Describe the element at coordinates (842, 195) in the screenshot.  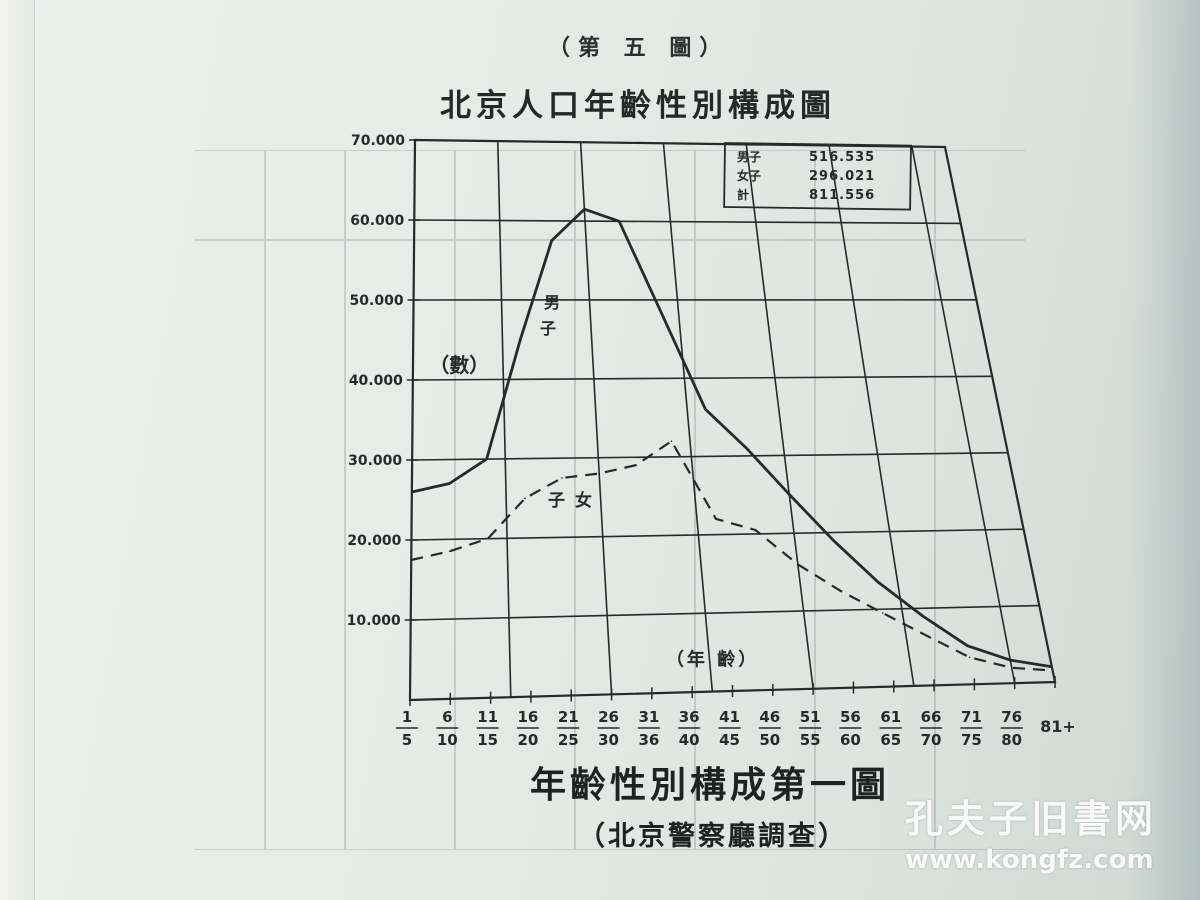
I see `legend-row-value: 811.556` at that location.